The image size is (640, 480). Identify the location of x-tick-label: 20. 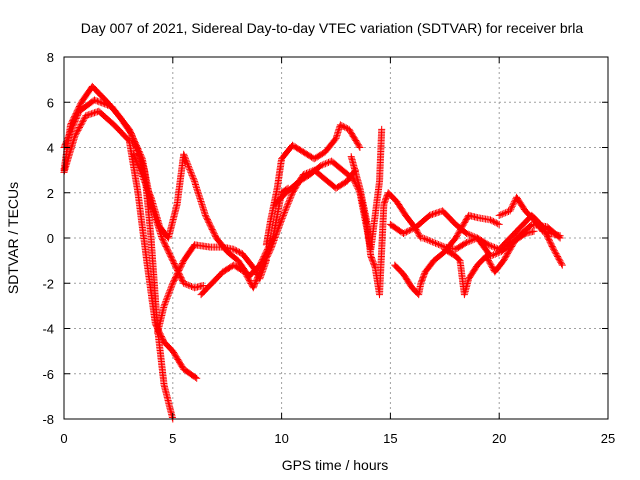
(499, 438).